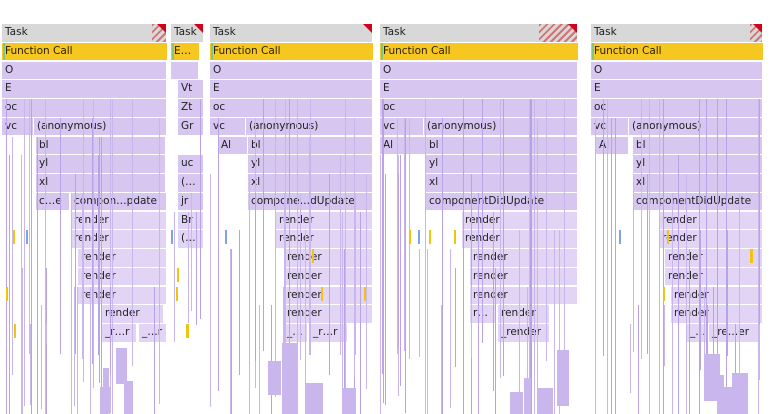 The width and height of the screenshot is (774, 414). Describe the element at coordinates (191, 164) in the screenshot. I see `call-frame: uc` at that location.